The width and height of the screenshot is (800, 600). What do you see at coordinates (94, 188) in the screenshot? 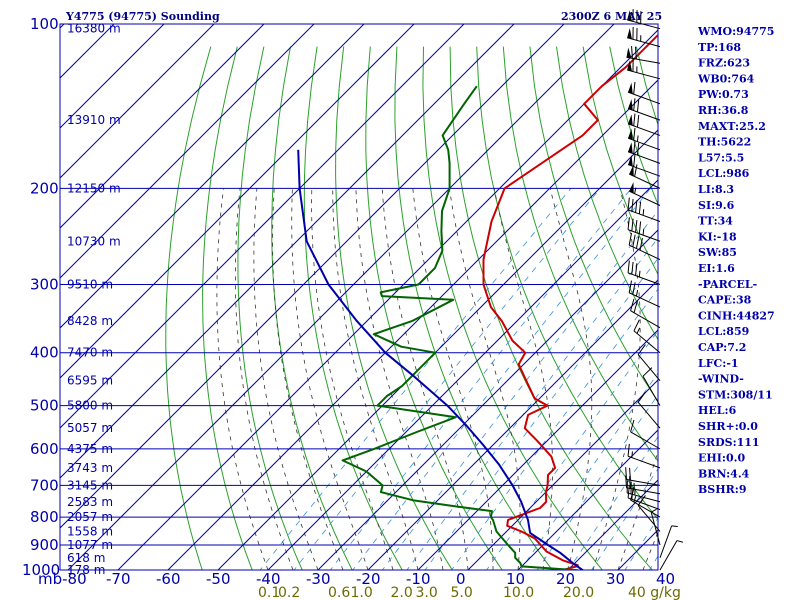
I see `height-label: 12150 m` at bounding box center [94, 188].